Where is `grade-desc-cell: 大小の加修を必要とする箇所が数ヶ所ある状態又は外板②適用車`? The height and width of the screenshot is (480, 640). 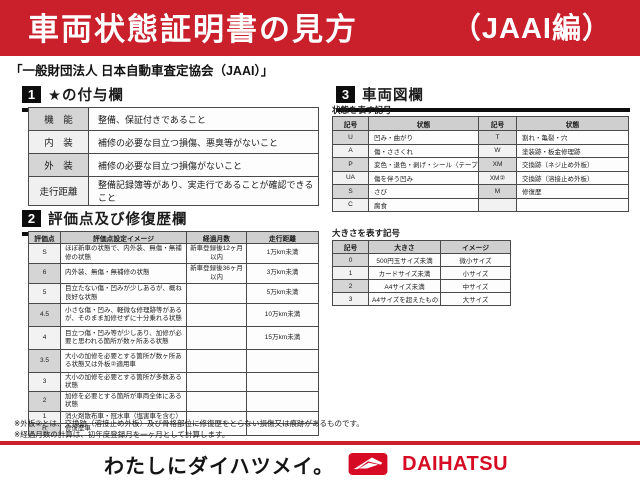
grade-desc-cell: 大小の加修を必要とする箇所が数ヶ所ある状態又は外板②適用車 is located at coordinates (123, 361).